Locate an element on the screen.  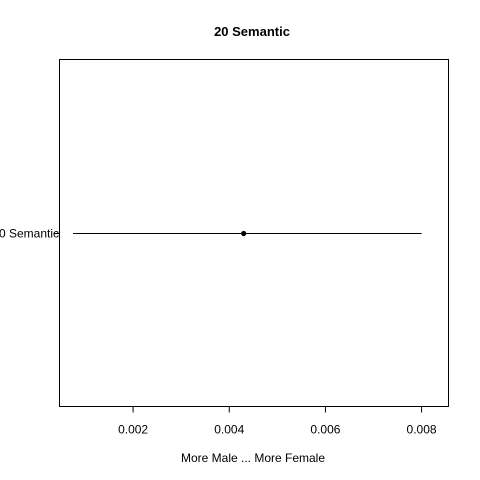
x-tick-label: 0.002 is located at coordinates (133, 430).